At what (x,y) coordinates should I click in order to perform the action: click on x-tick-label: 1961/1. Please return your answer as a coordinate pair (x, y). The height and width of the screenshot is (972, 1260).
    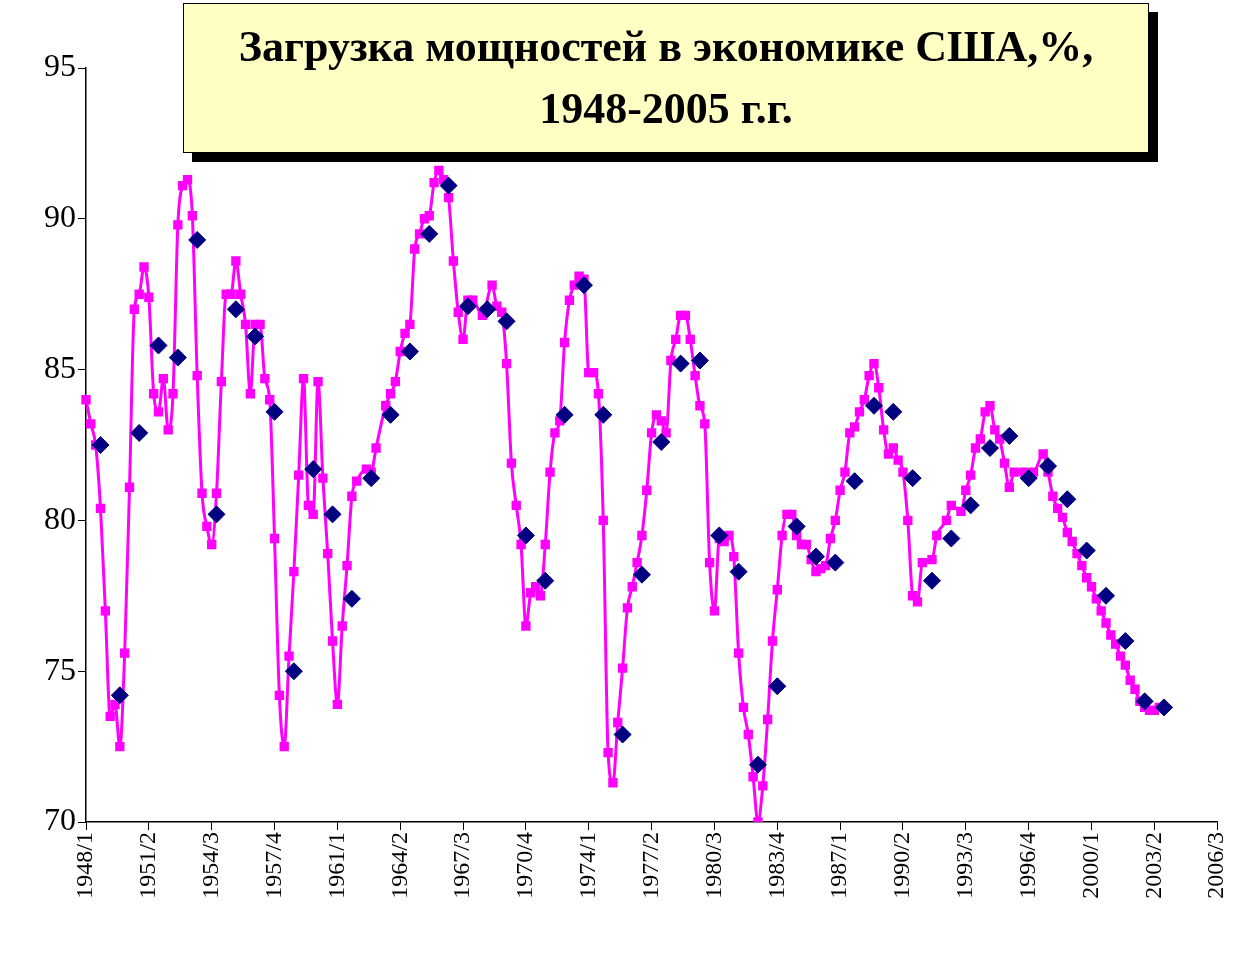
    Looking at the image, I should click on (335, 865).